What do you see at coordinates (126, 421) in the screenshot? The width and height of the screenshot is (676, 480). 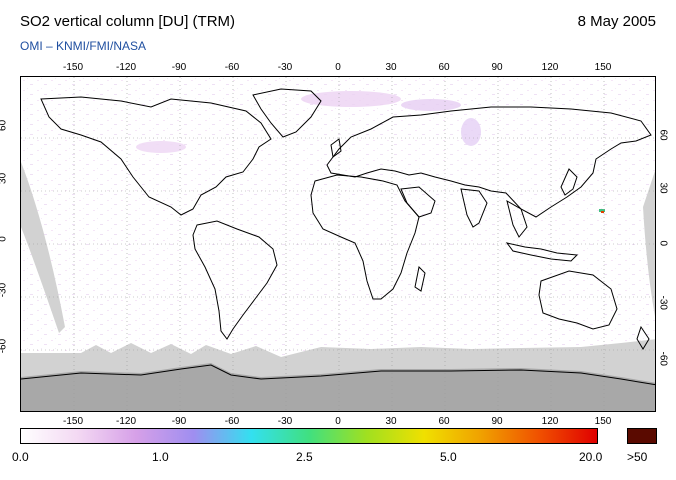 I see `lon-label-bottom: -120` at bounding box center [126, 421].